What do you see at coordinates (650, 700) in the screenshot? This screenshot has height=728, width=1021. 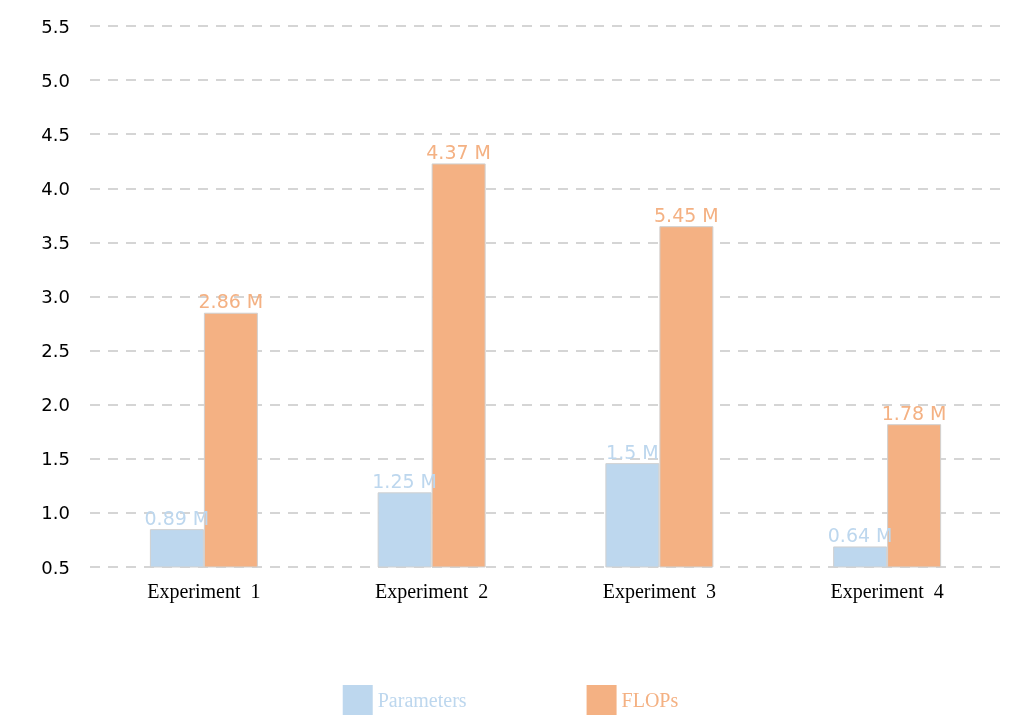 I see `legend-label: FLOPs` at bounding box center [650, 700].